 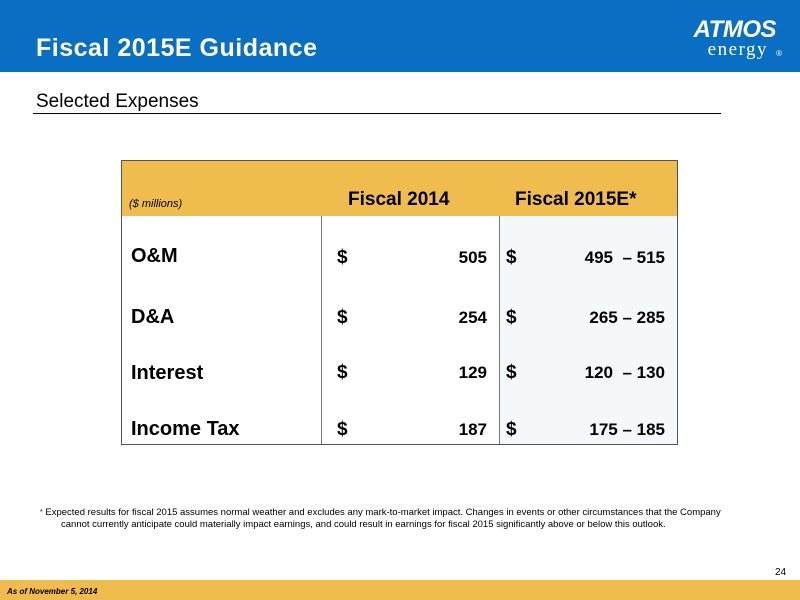 What do you see at coordinates (377, 113) in the screenshot?
I see `subtitle-underline` at bounding box center [377, 113].